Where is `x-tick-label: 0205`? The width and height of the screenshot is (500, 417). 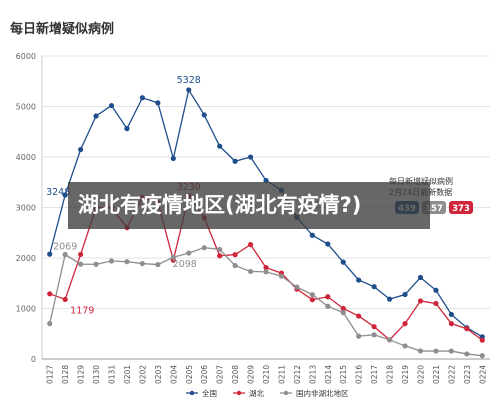
x-tick-label: 0205 is located at coordinates (189, 374).